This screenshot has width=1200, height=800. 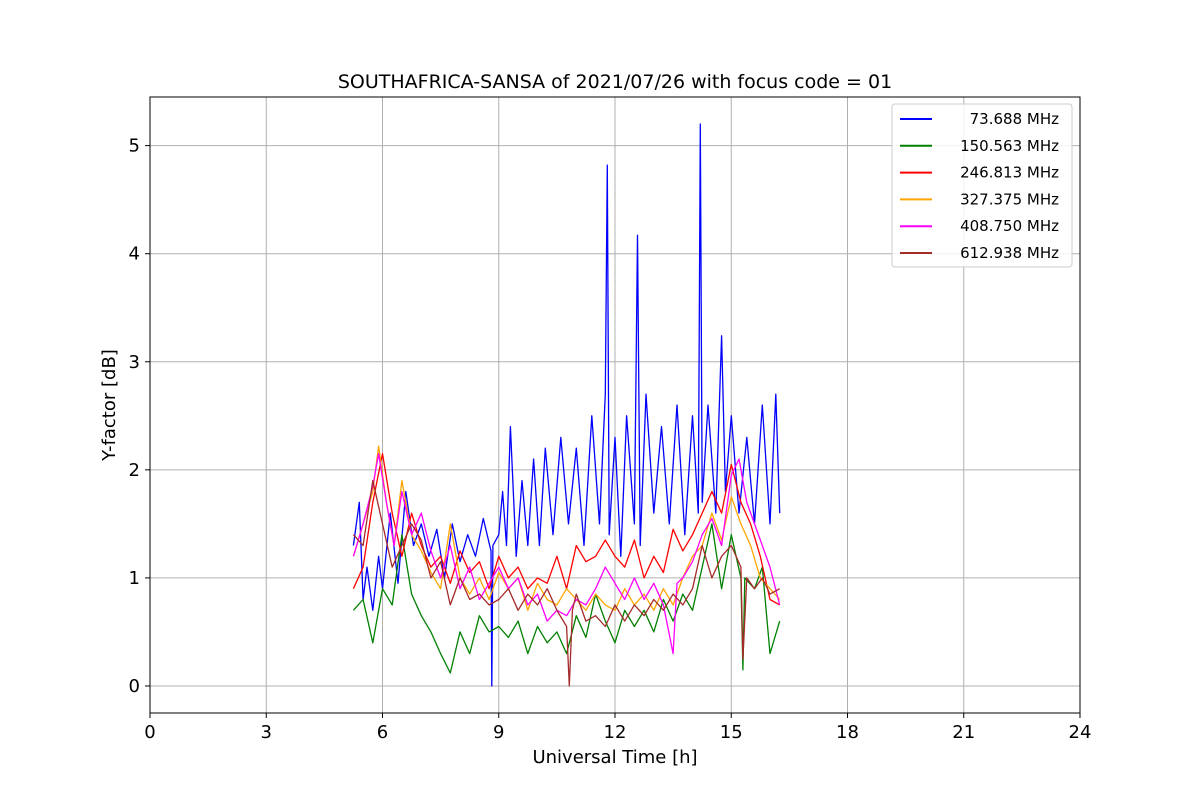 What do you see at coordinates (615, 732) in the screenshot?
I see `x-tick-label: 12` at bounding box center [615, 732].